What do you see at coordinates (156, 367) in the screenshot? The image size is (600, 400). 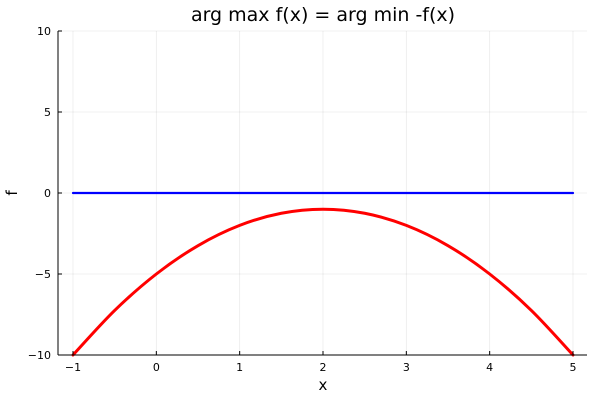 I see `x-tick-label: 0` at bounding box center [156, 367].